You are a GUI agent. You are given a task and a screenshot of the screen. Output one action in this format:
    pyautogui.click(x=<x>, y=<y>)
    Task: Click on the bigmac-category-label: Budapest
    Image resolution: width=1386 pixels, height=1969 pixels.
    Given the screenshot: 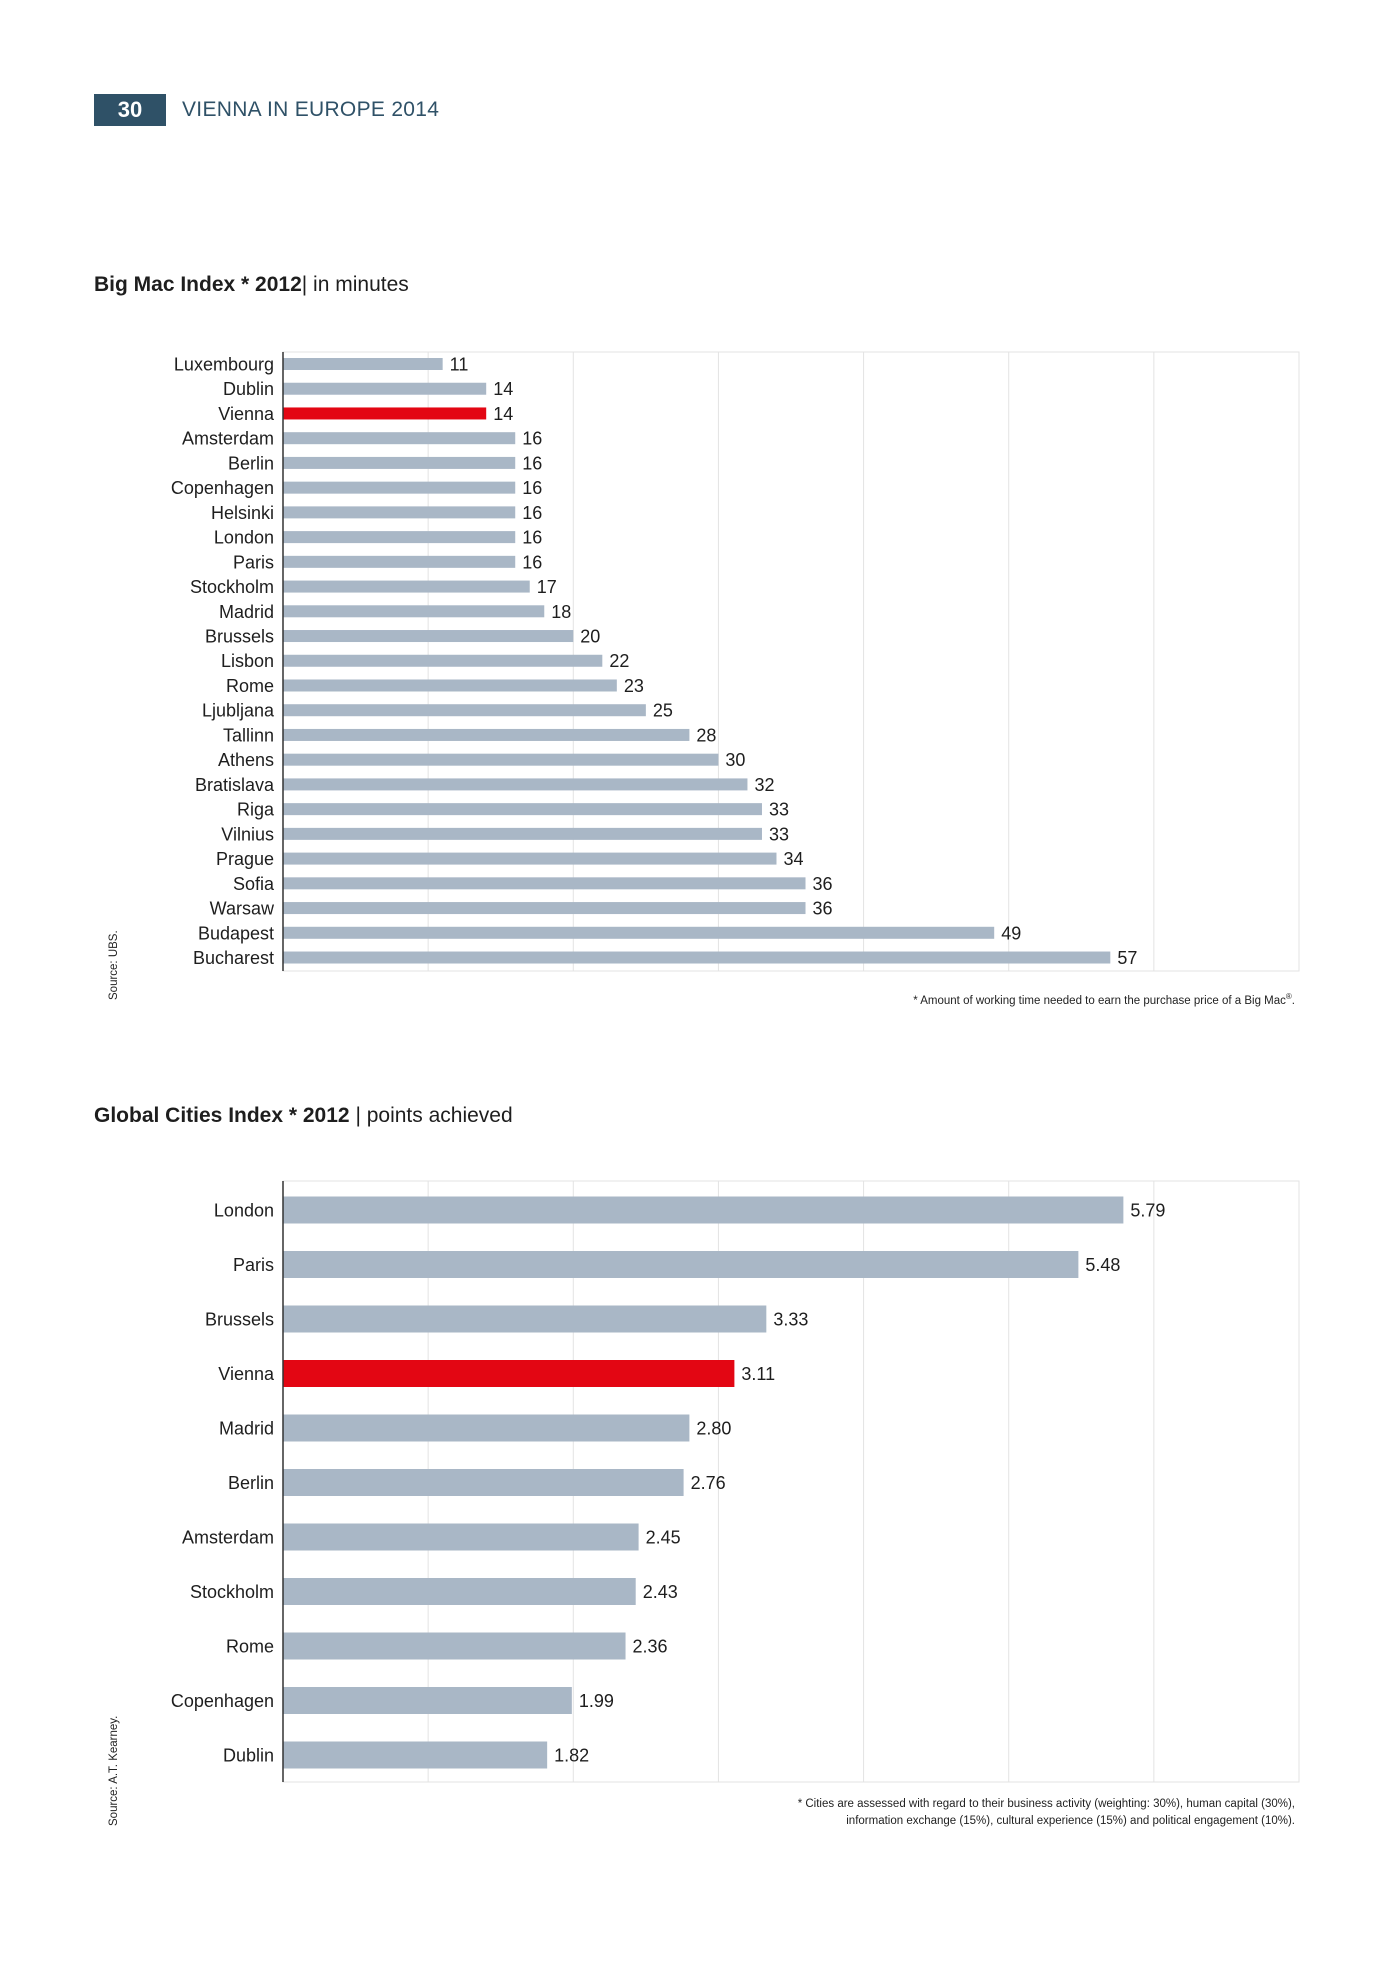 What is the action you would take?
    pyautogui.click(x=236, y=933)
    